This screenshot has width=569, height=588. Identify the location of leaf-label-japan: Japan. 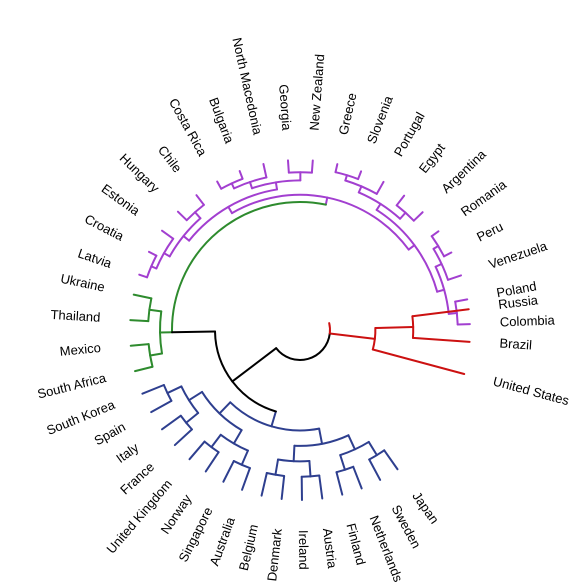
(425, 508).